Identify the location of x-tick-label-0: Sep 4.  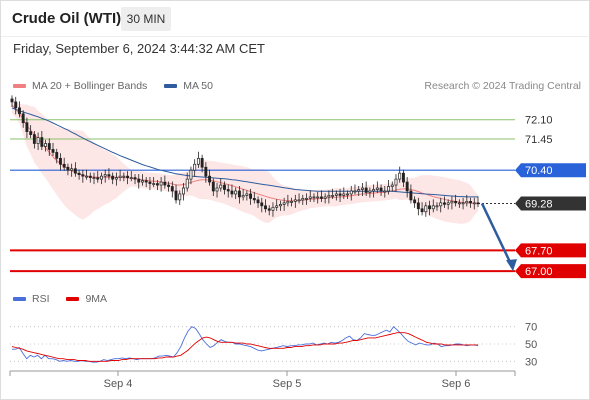
(118, 384).